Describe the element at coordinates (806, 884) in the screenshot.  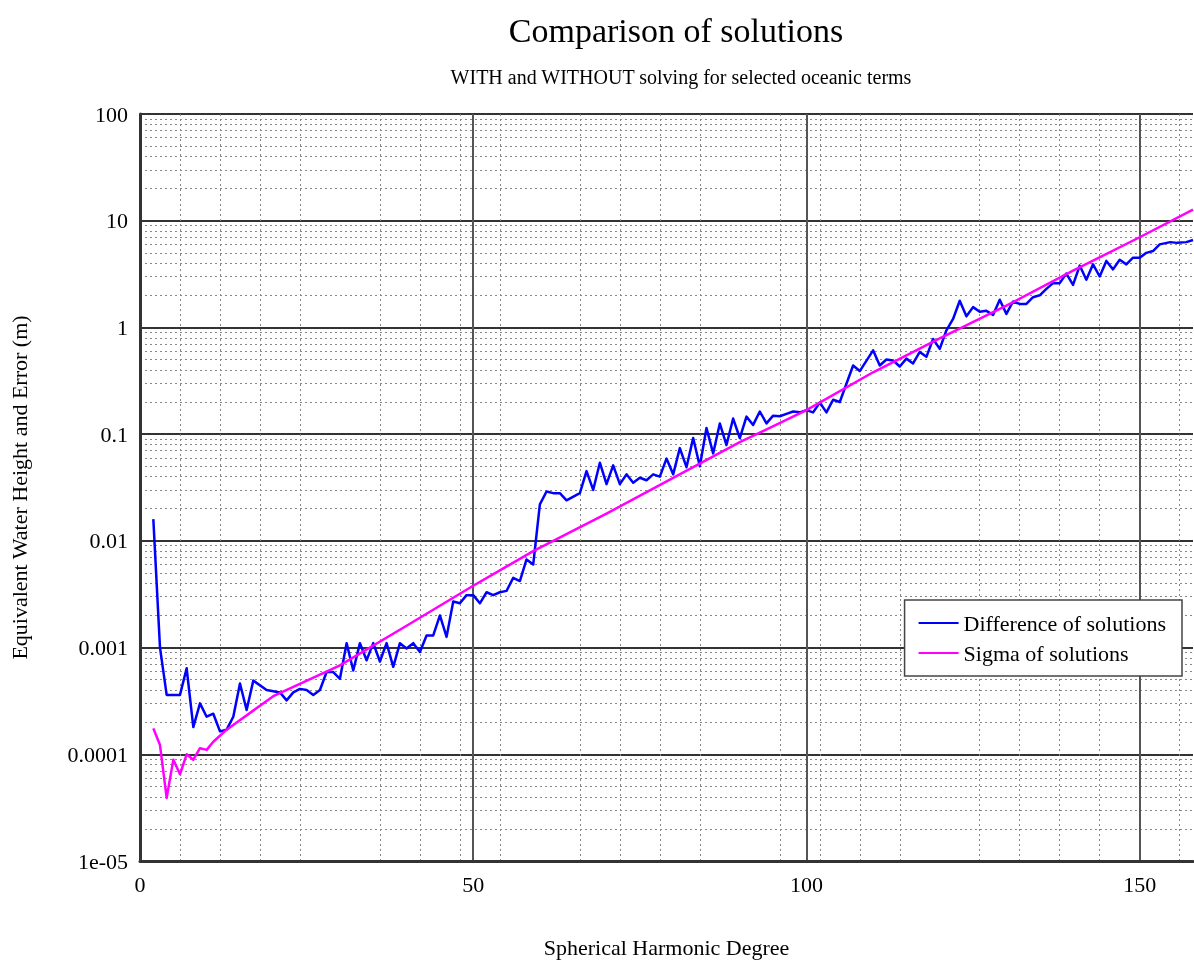
I see `x-tick-label: 100` at that location.